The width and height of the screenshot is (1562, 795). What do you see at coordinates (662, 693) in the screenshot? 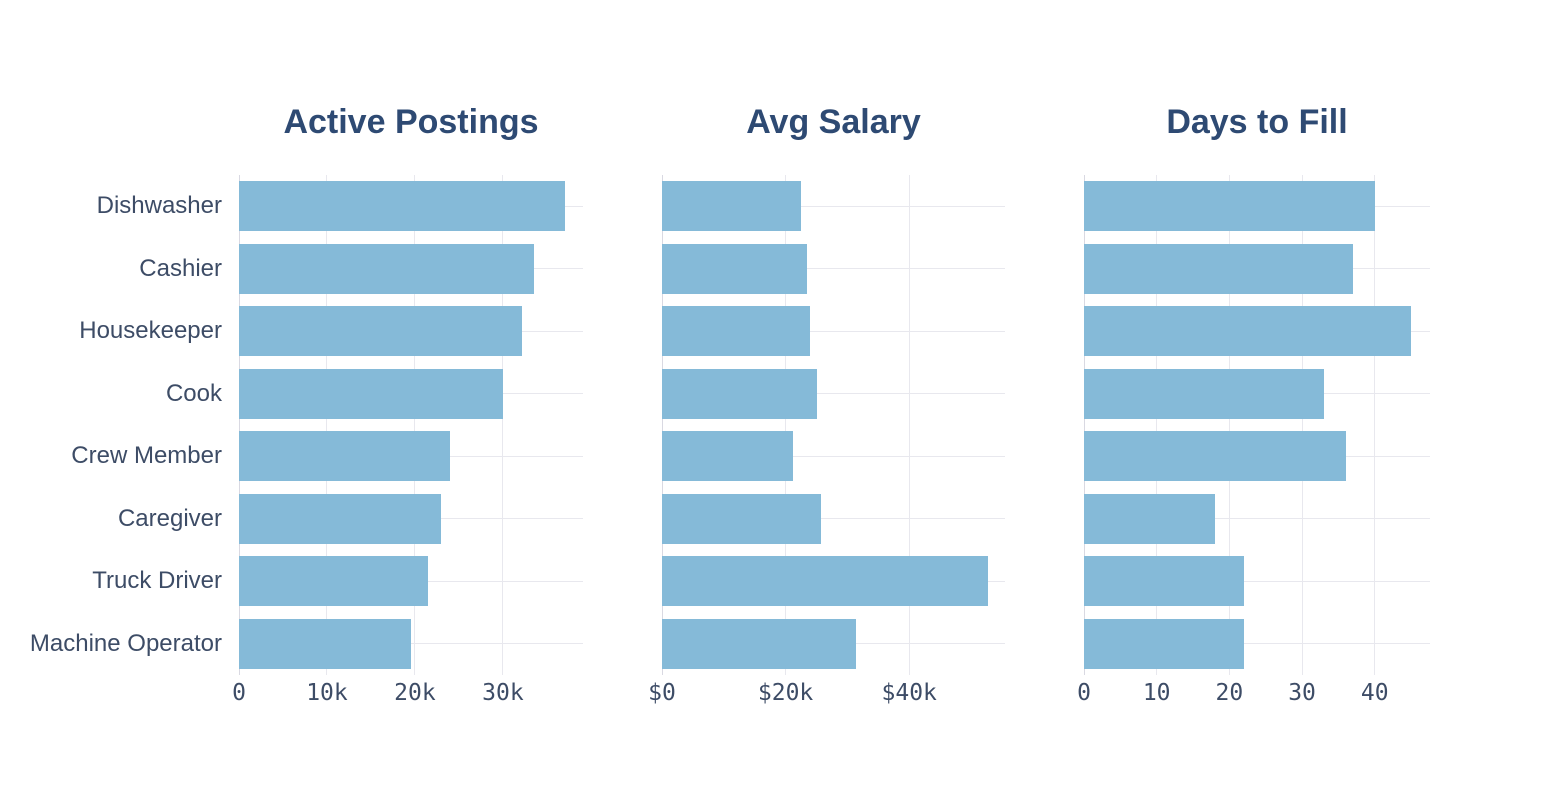
I see `x-tick-label: $0` at bounding box center [662, 693].